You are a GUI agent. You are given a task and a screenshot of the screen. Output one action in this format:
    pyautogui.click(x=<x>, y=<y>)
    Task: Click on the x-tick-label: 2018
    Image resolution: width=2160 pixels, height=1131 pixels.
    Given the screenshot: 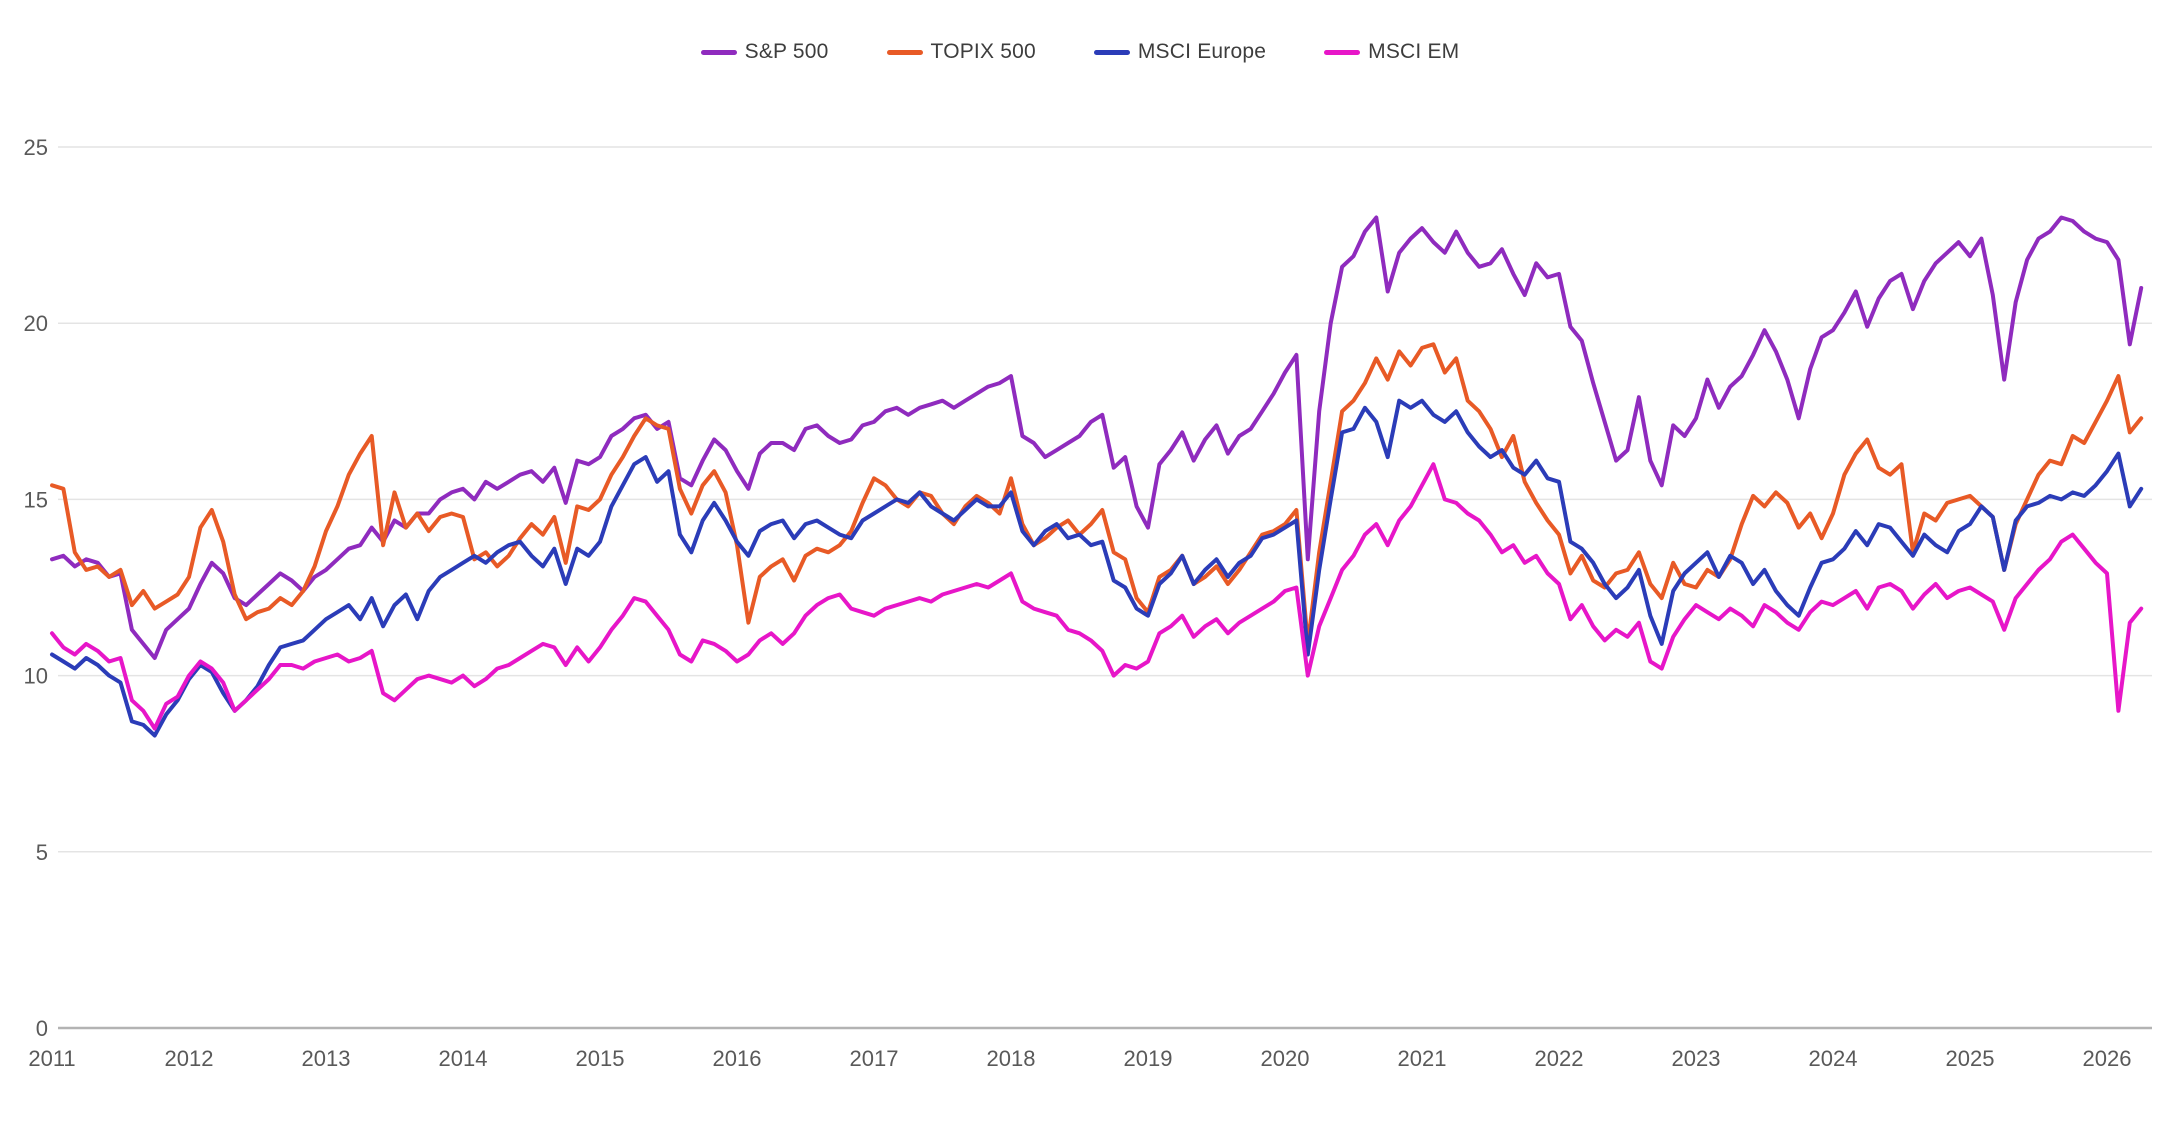 What is the action you would take?
    pyautogui.click(x=1011, y=1058)
    